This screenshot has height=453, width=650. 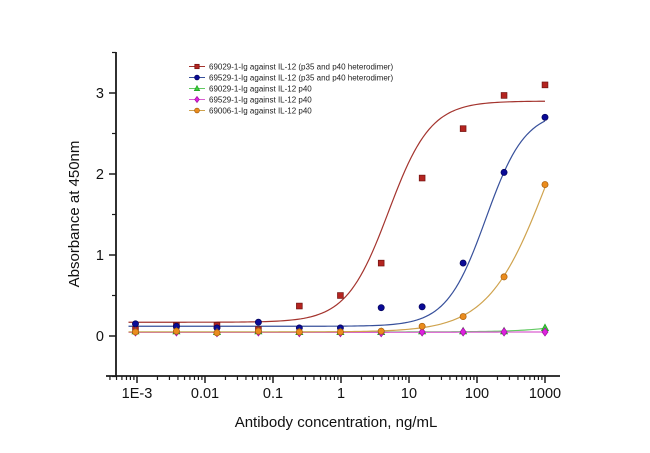 I want to click on x-tick-label: 0.1, so click(x=273, y=394).